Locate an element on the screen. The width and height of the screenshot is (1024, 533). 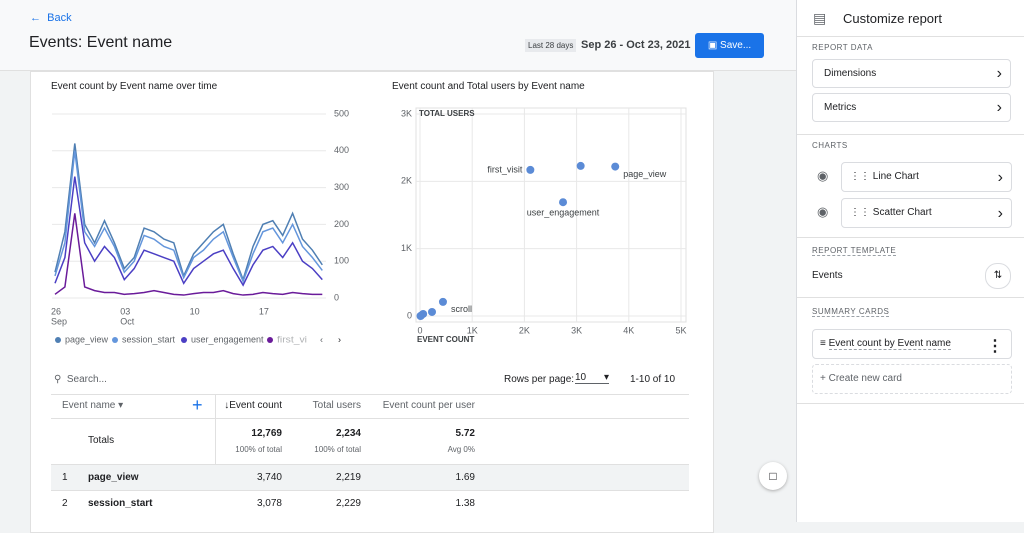
feedback-button: □ is located at coordinates (773, 476).